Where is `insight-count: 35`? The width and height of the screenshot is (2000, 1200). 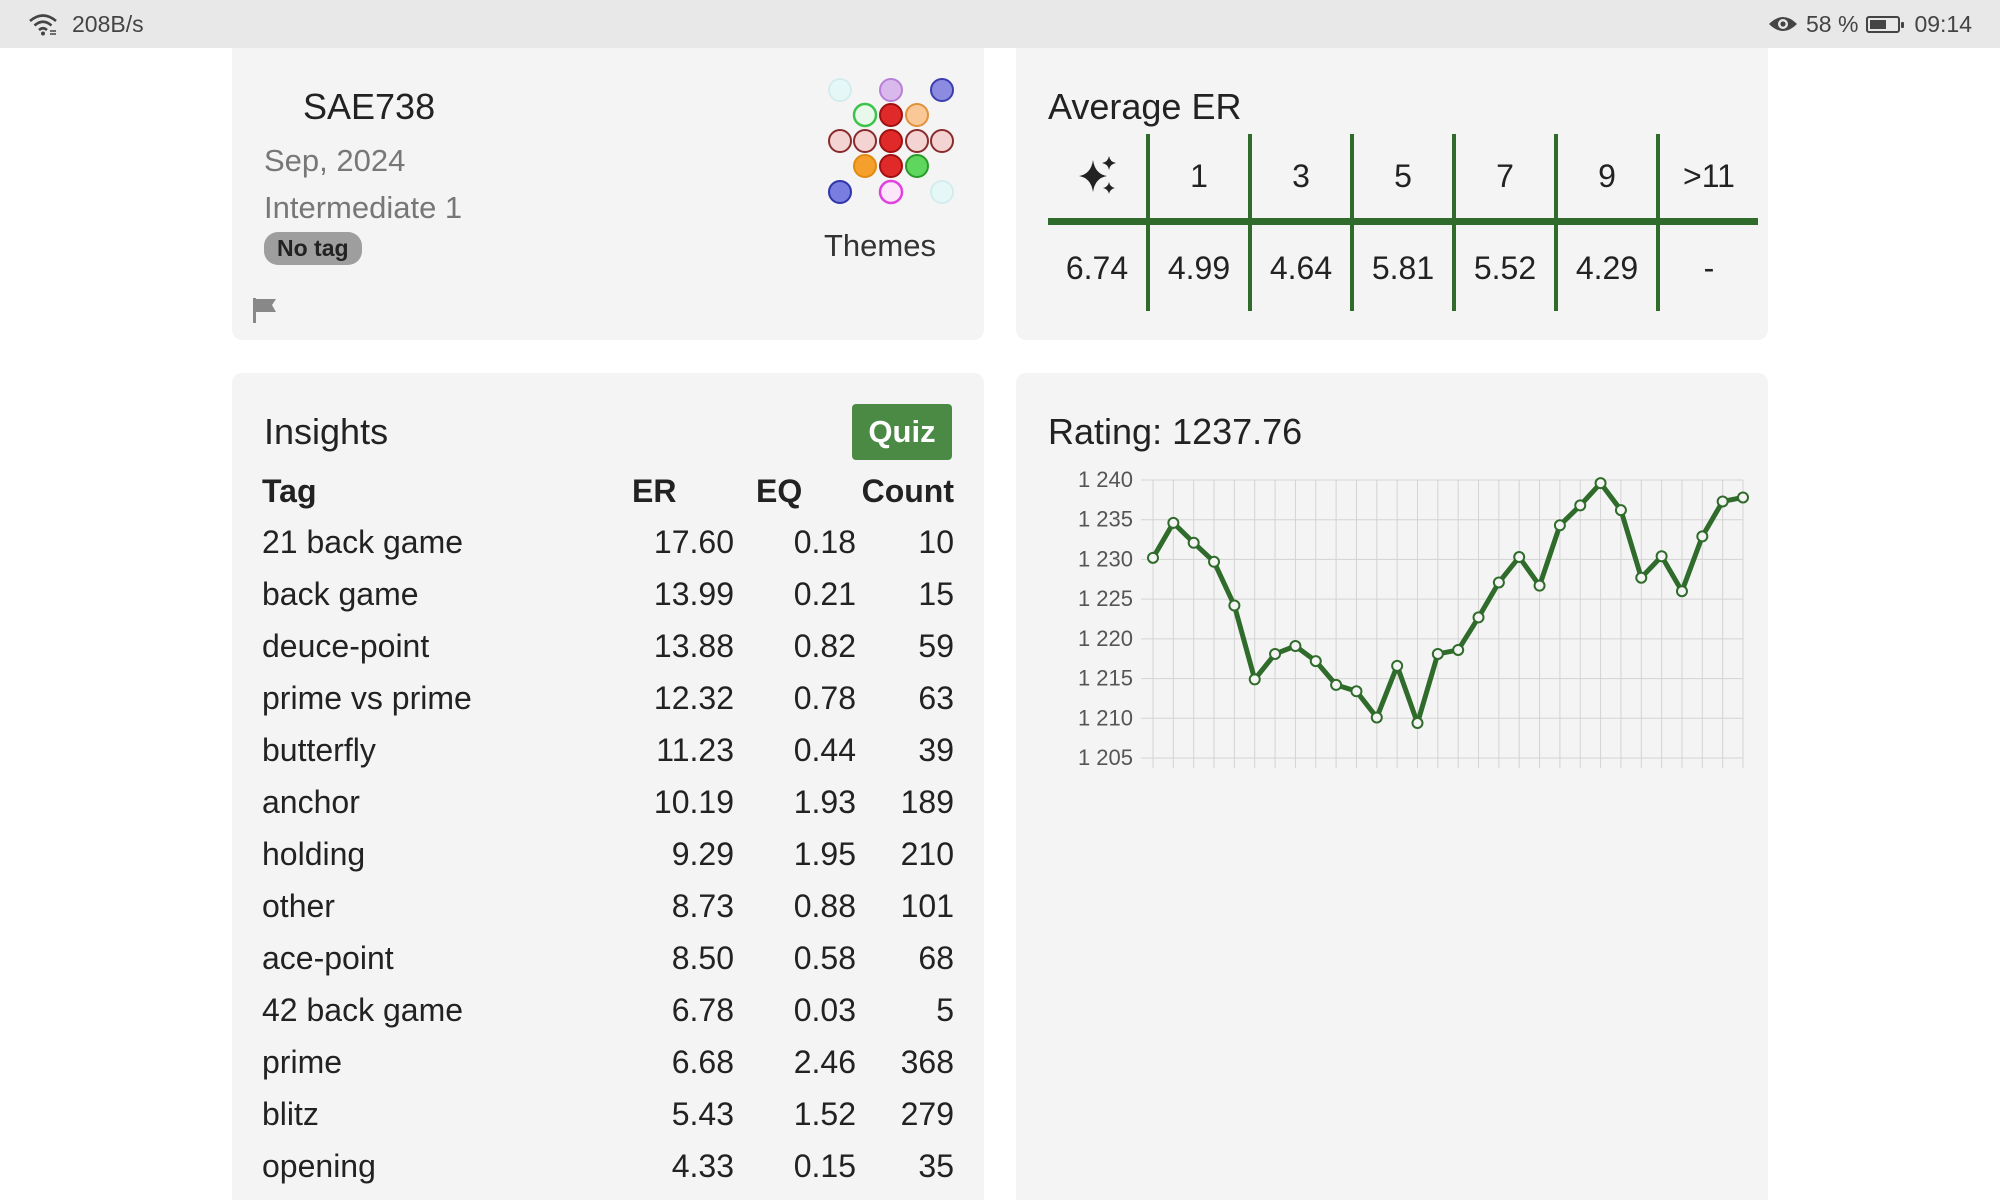 insight-count: 35 is located at coordinates (936, 1165).